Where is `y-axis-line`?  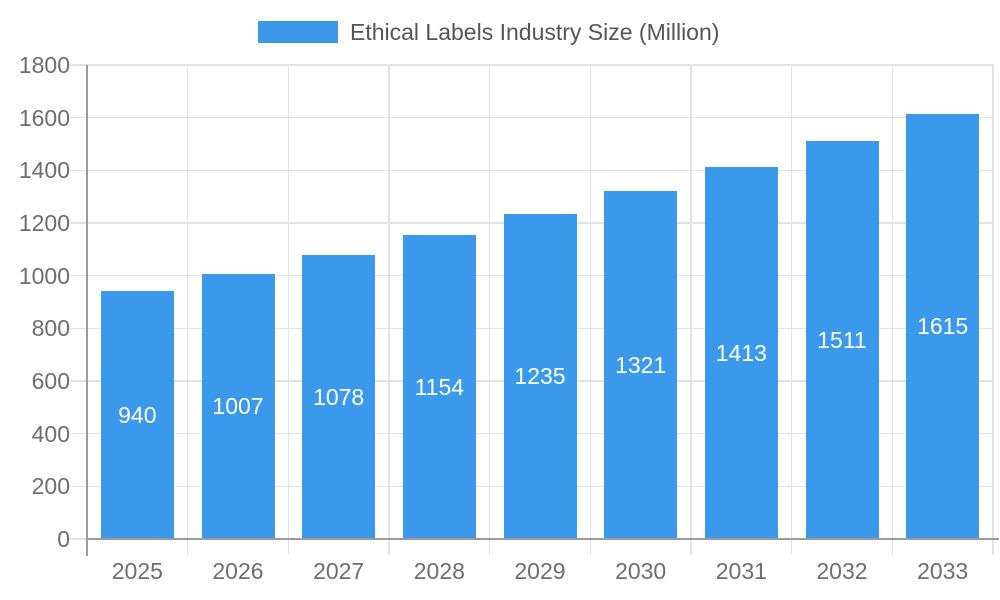
y-axis-line is located at coordinates (87, 310).